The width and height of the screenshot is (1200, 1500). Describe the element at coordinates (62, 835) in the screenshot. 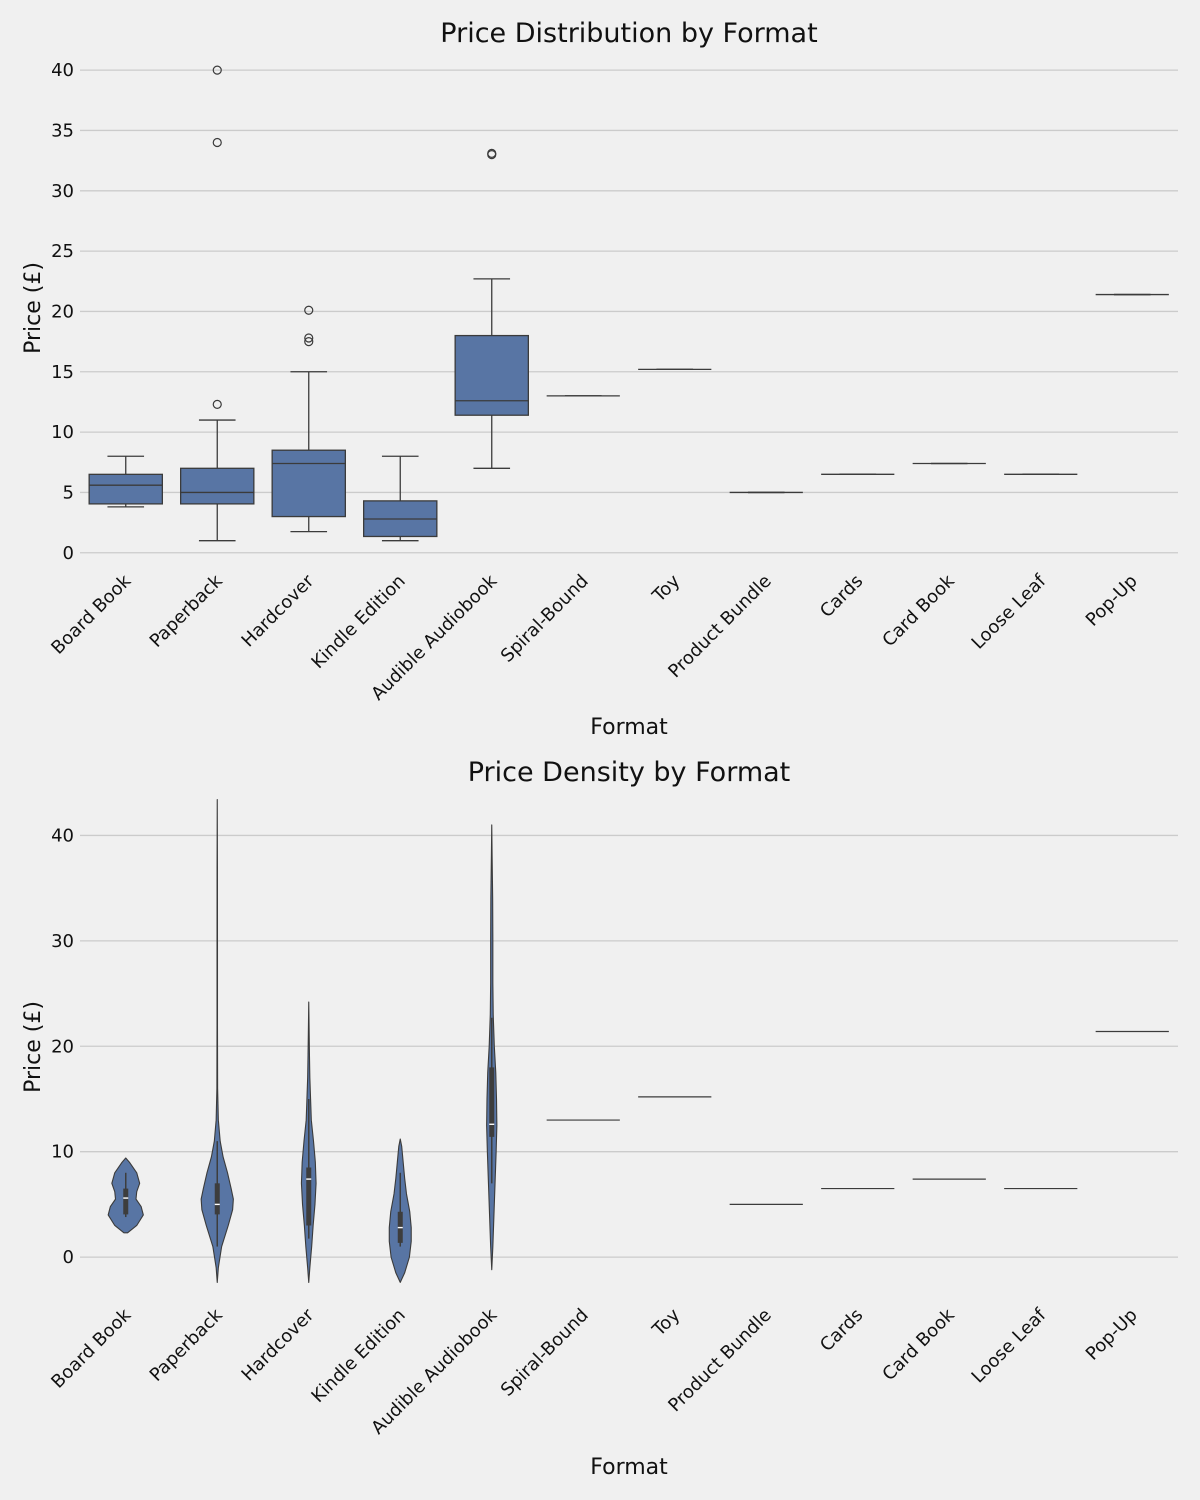

I see `violin-plot-y-tick-label: 40` at that location.